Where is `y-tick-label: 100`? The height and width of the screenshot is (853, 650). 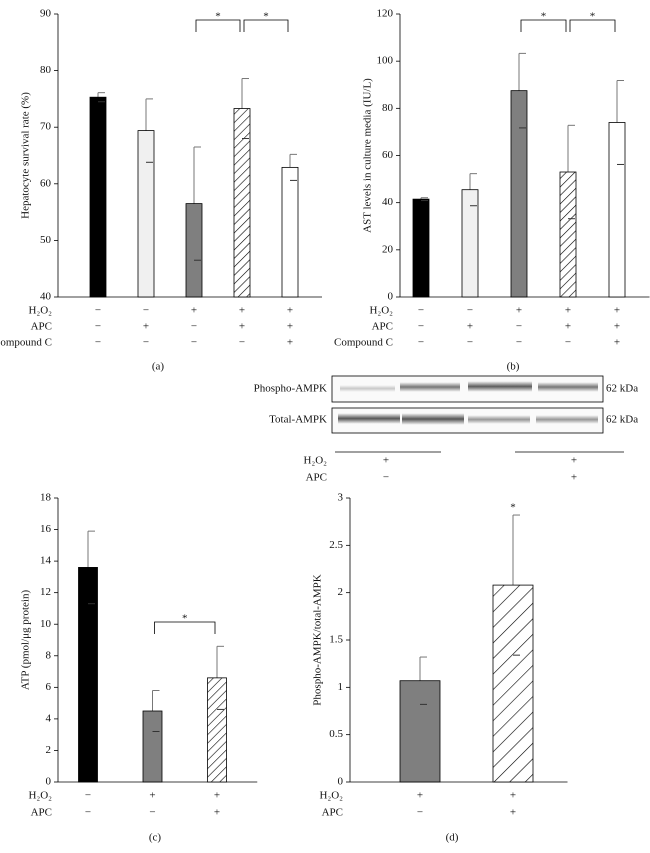 y-tick-label: 100 is located at coordinates (385, 61).